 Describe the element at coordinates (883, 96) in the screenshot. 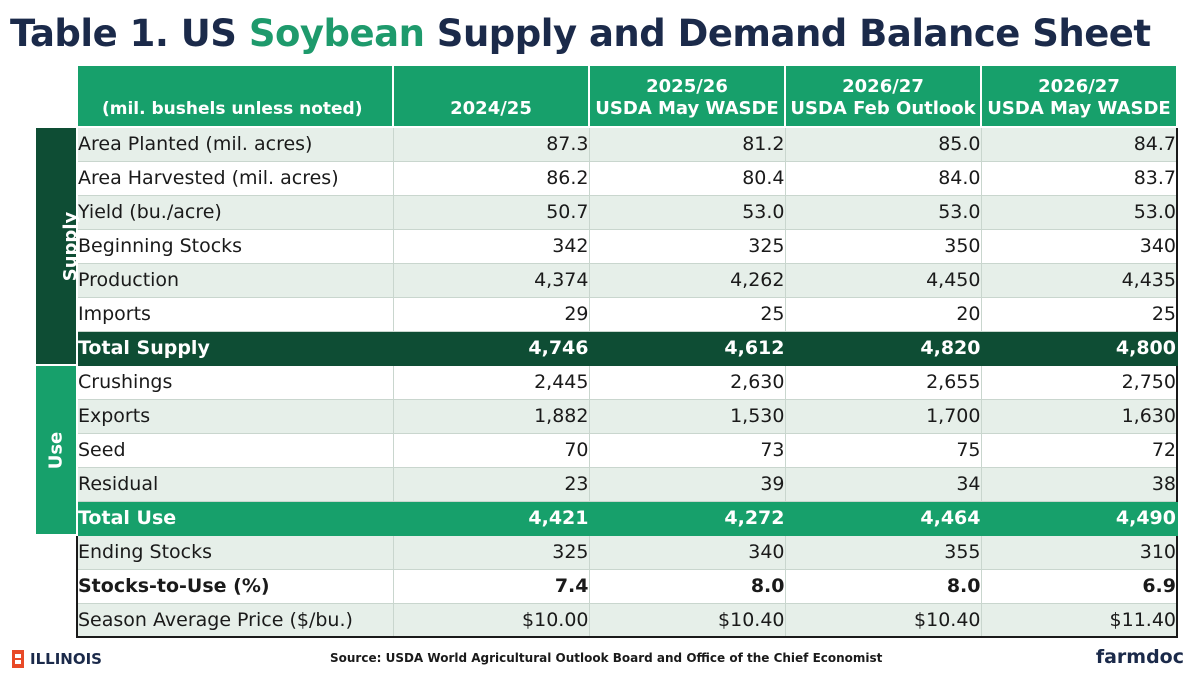

I see `column-header: 2026/27 USDA Feb Outlook` at that location.